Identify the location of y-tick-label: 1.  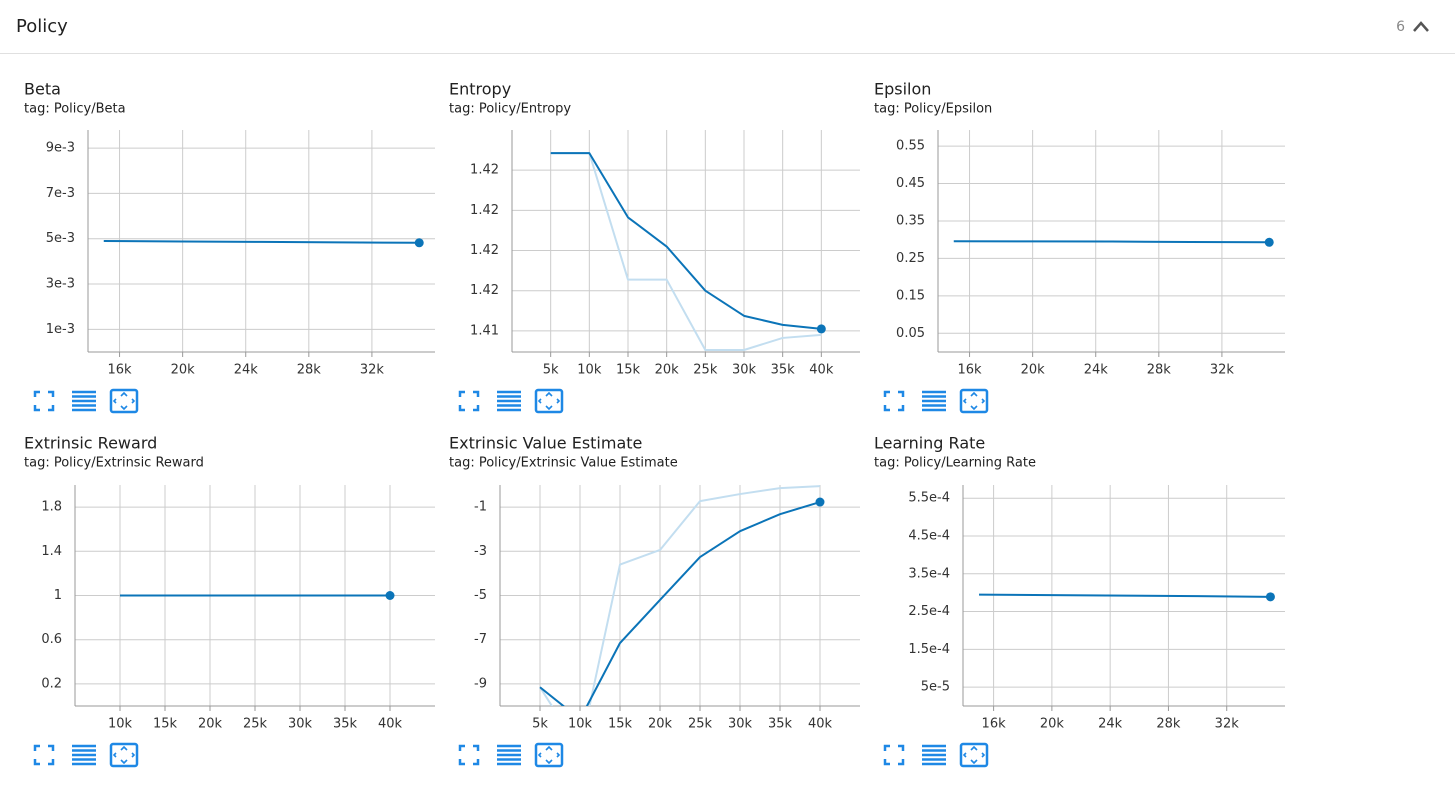
(58, 595).